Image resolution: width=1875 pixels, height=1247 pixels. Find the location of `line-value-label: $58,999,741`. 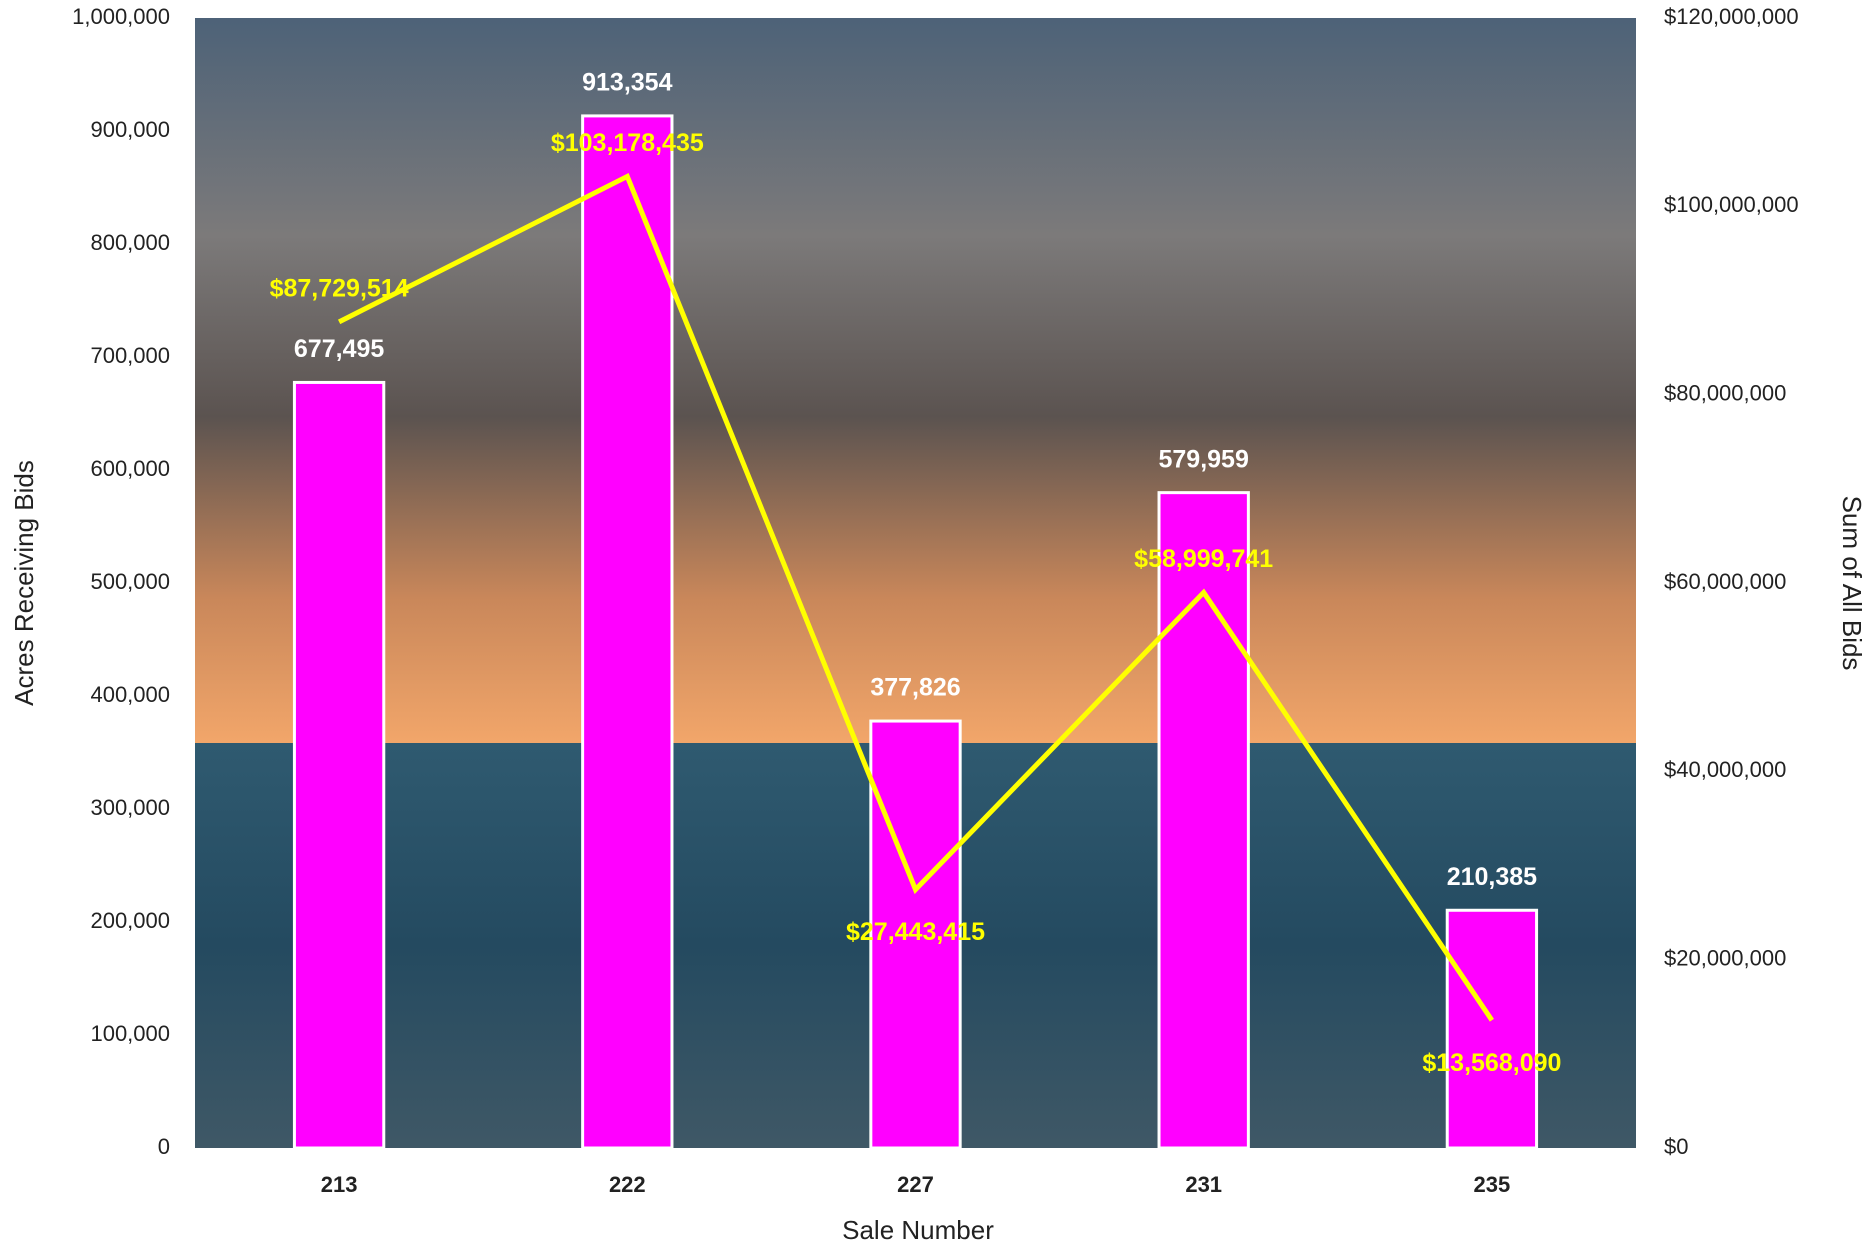

line-value-label: $58,999,741 is located at coordinates (1203, 559).